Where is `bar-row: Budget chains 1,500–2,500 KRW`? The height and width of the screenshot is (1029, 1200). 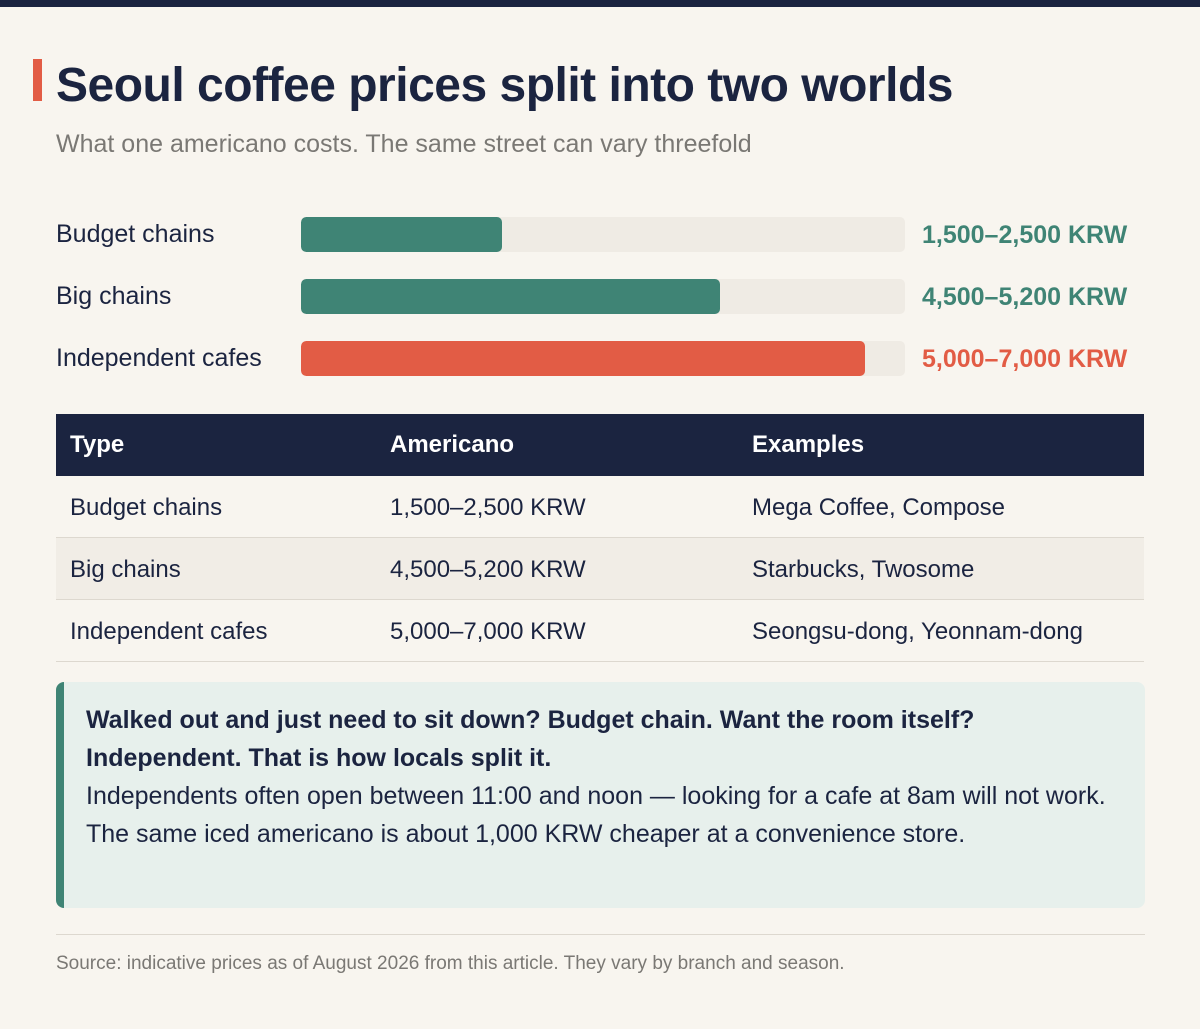 bar-row: Budget chains 1,500–2,500 KRW is located at coordinates (601, 234).